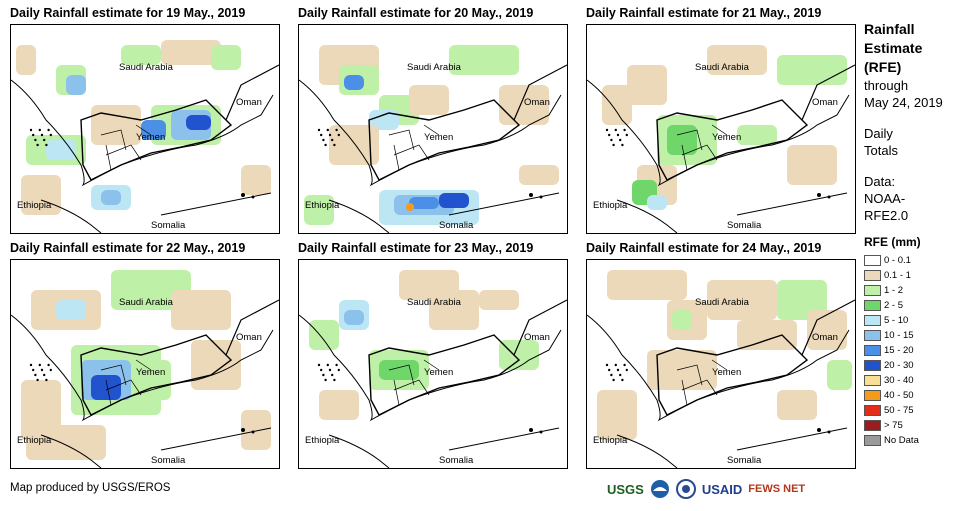  I want to click on usgs-logo: USGS, so click(625, 489).